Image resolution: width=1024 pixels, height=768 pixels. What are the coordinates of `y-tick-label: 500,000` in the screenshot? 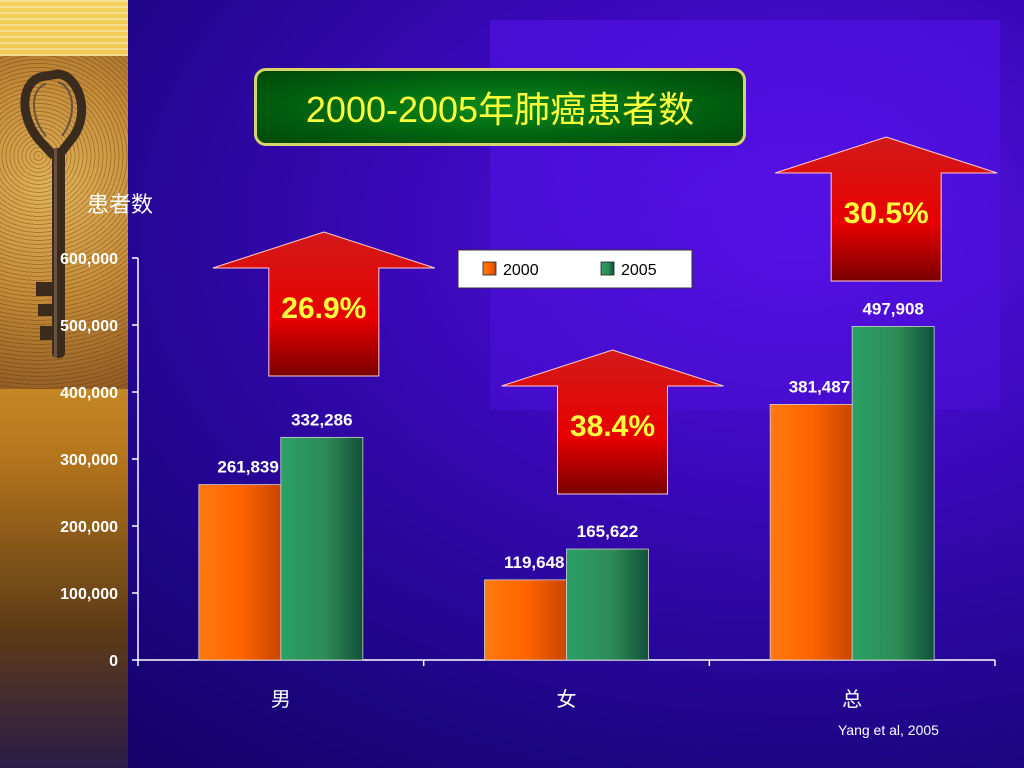 It's located at (89, 326).